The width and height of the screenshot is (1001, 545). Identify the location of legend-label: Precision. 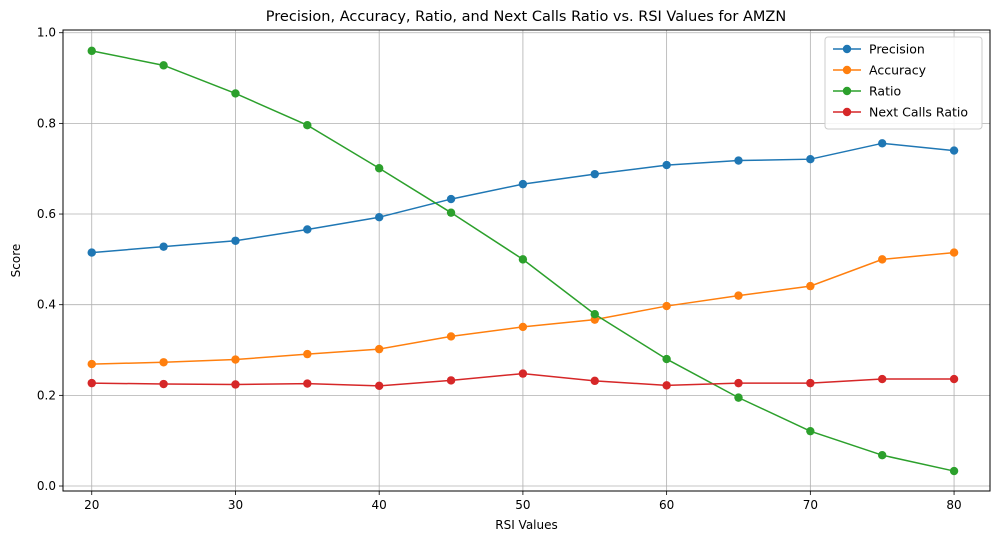
(897, 49).